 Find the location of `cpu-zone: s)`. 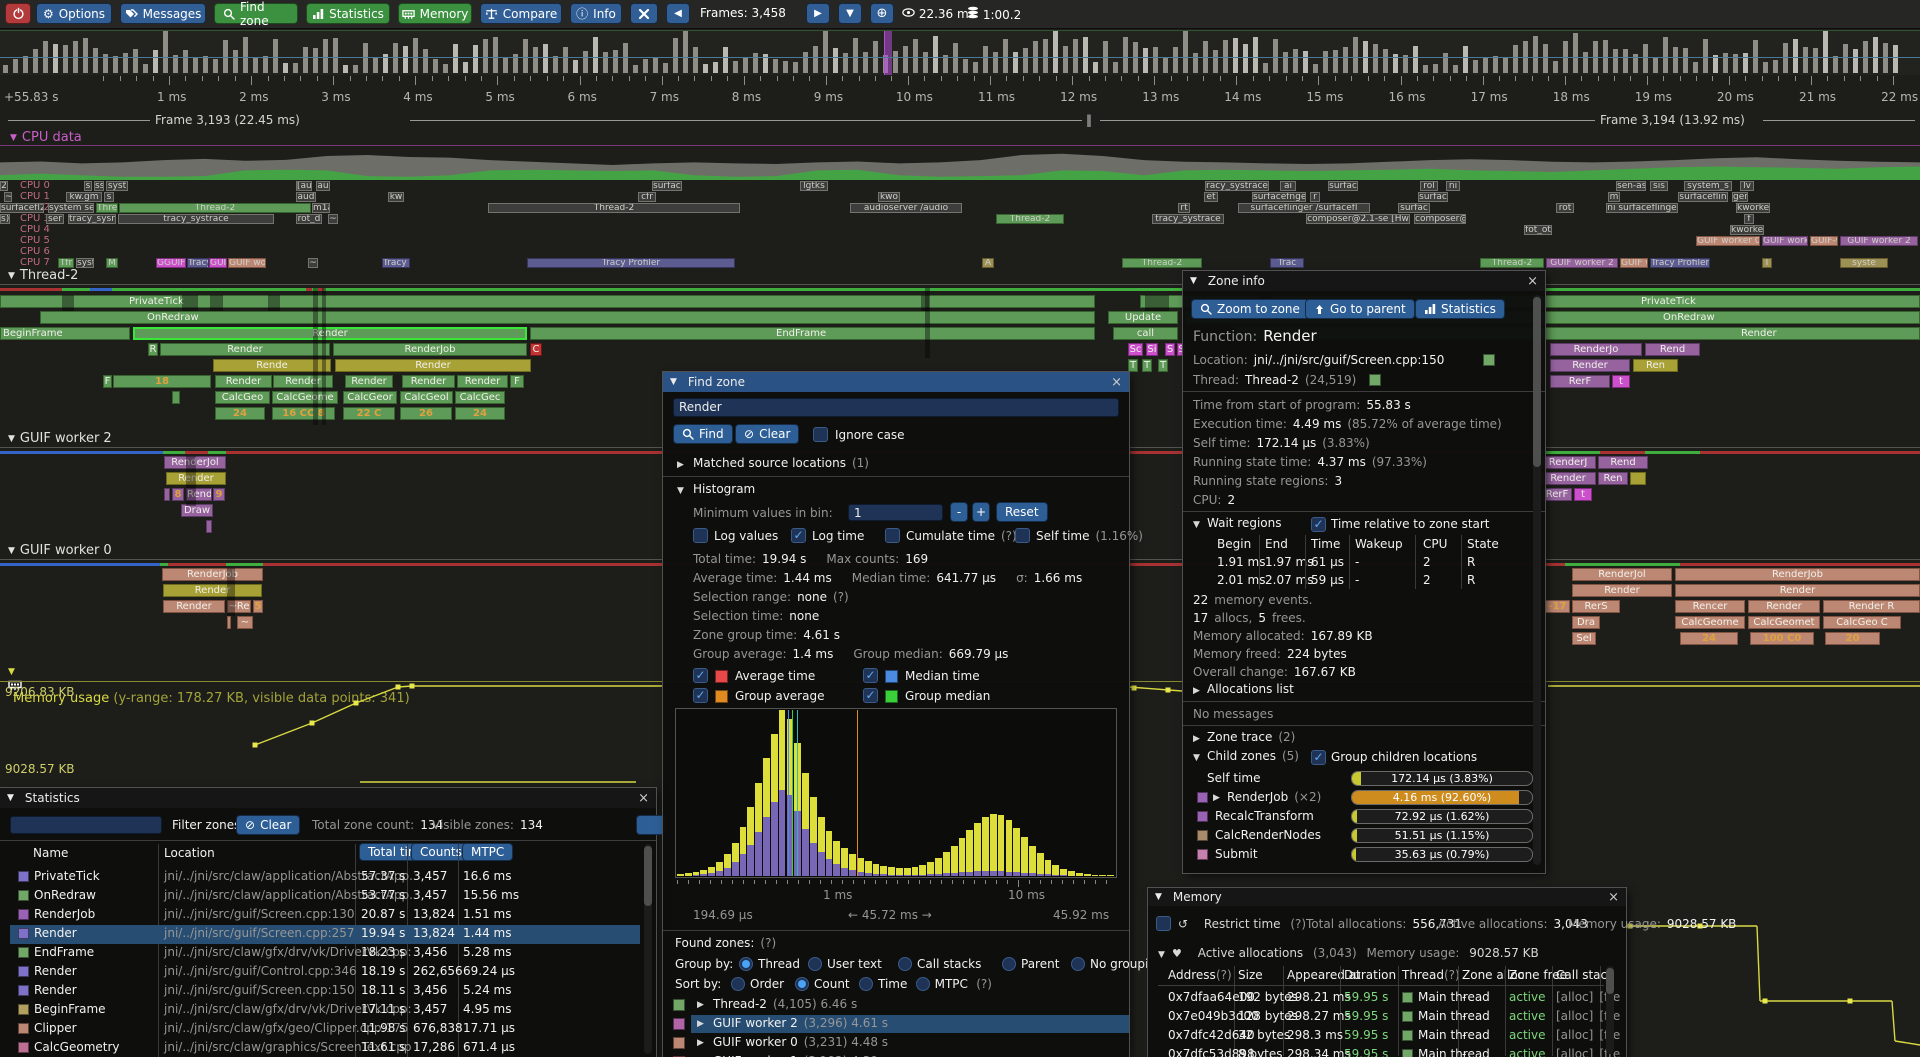

cpu-zone: s) is located at coordinates (5, 219).